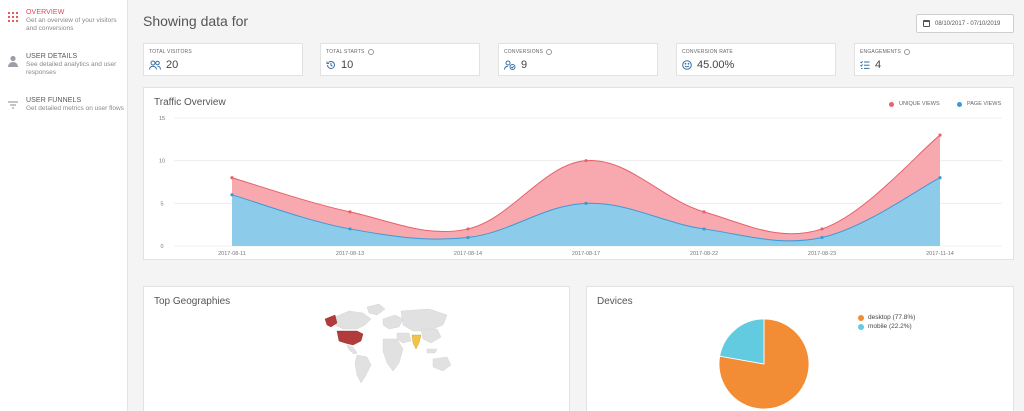  Describe the element at coordinates (45, 12) in the screenshot. I see `sidebar-item-label: OVERVIEW` at that location.